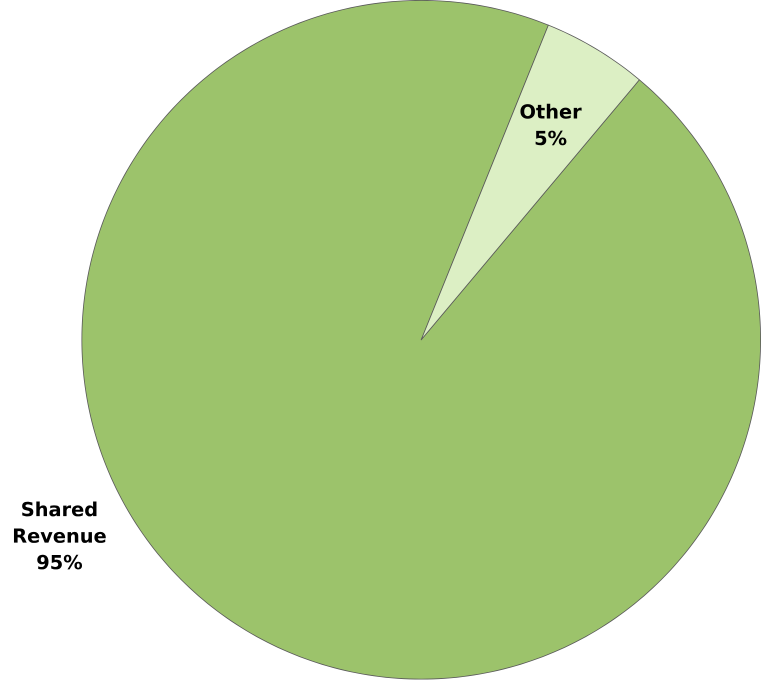 The width and height of the screenshot is (761, 680). What do you see at coordinates (551, 138) in the screenshot?
I see `data-label: 5%` at bounding box center [551, 138].